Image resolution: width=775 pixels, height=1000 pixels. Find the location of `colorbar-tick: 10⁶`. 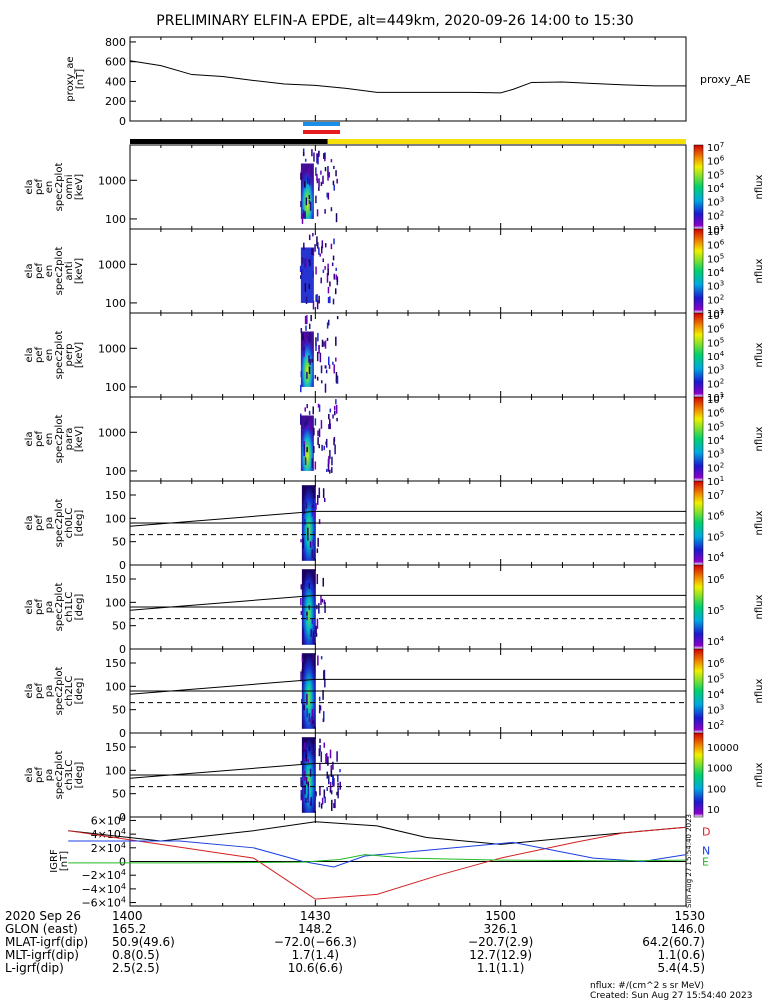

colorbar-tick: 10⁶ is located at coordinates (716, 413).